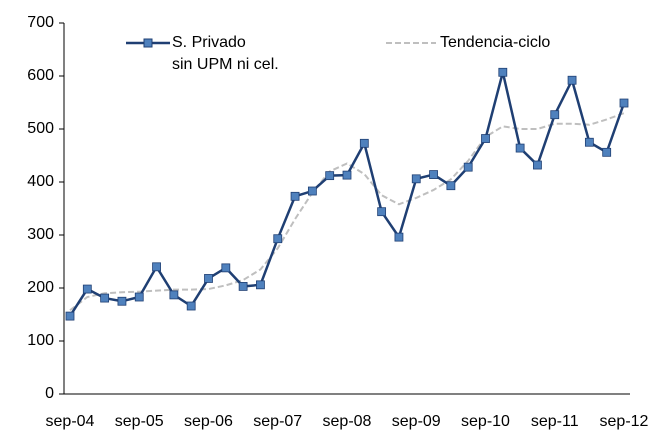 This screenshot has width=656, height=431. Describe the element at coordinates (495, 42) in the screenshot. I see `legend-label: Tendencia-ciclo` at that location.